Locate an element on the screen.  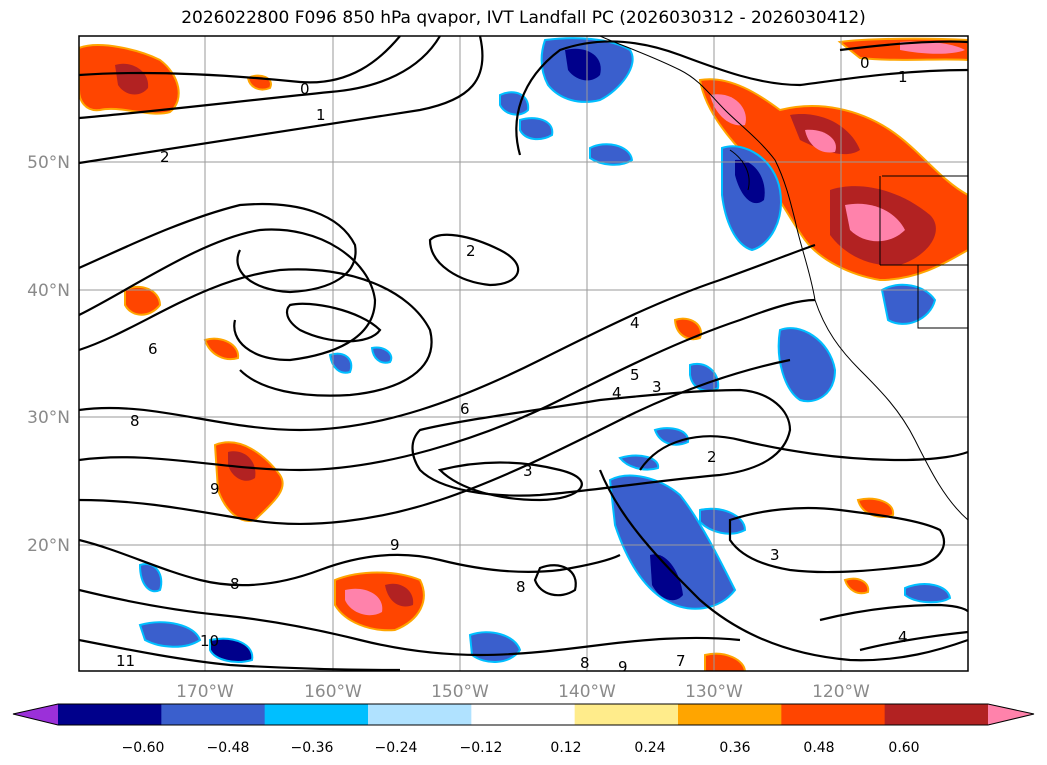
contour-label: 10 is located at coordinates (209, 641).